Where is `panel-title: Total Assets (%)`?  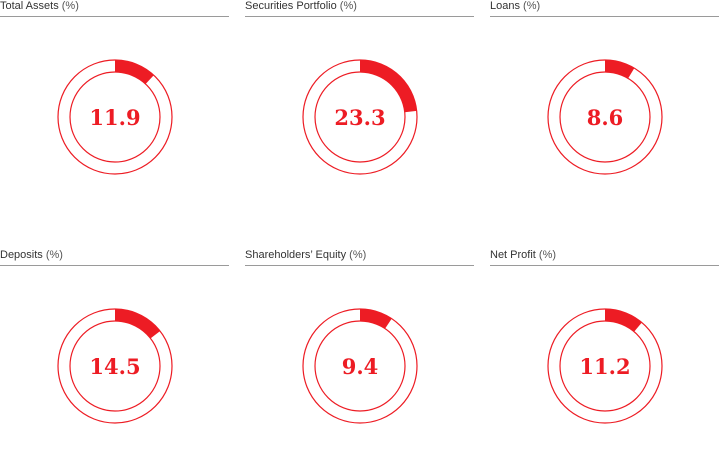
panel-title: Total Assets (%) is located at coordinates (39, 6).